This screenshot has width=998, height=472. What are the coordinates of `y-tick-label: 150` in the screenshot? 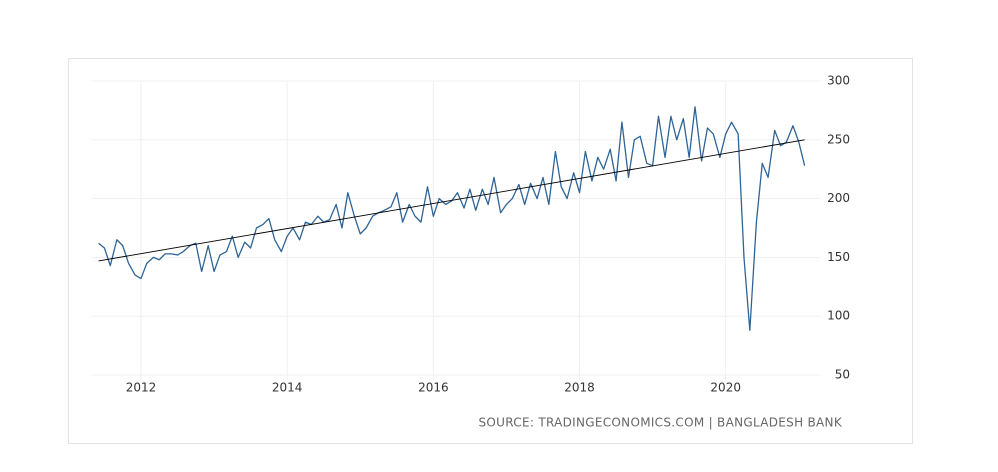 It's located at (838, 257).